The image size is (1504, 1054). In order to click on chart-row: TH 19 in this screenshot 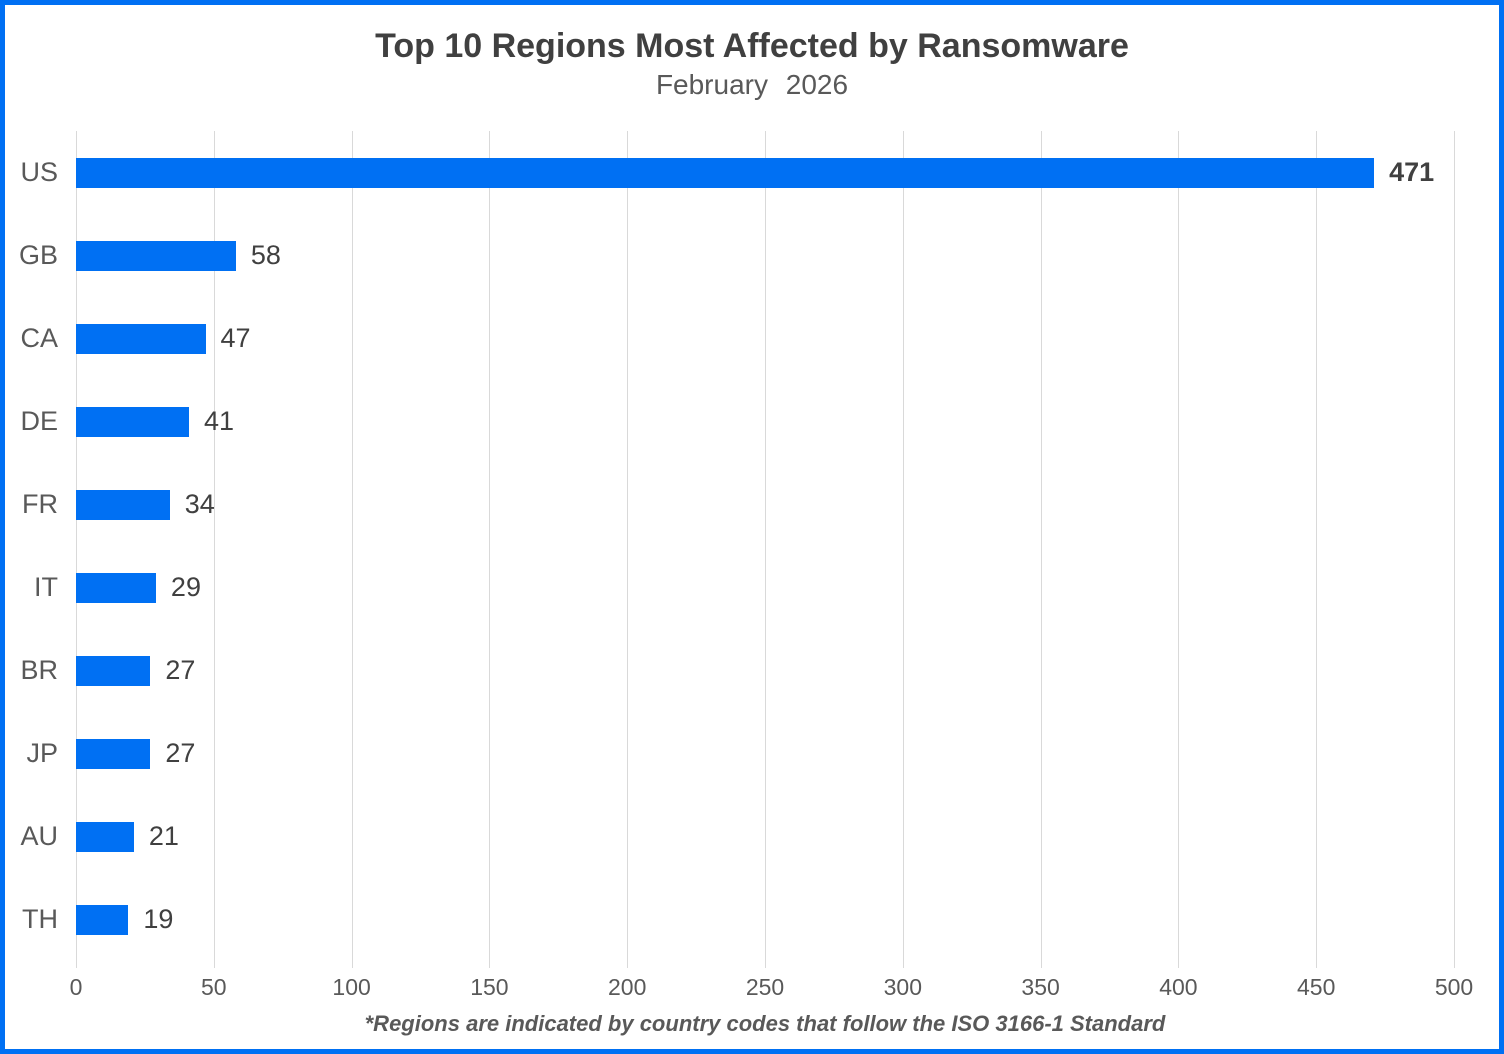, I will do `click(729, 919)`.